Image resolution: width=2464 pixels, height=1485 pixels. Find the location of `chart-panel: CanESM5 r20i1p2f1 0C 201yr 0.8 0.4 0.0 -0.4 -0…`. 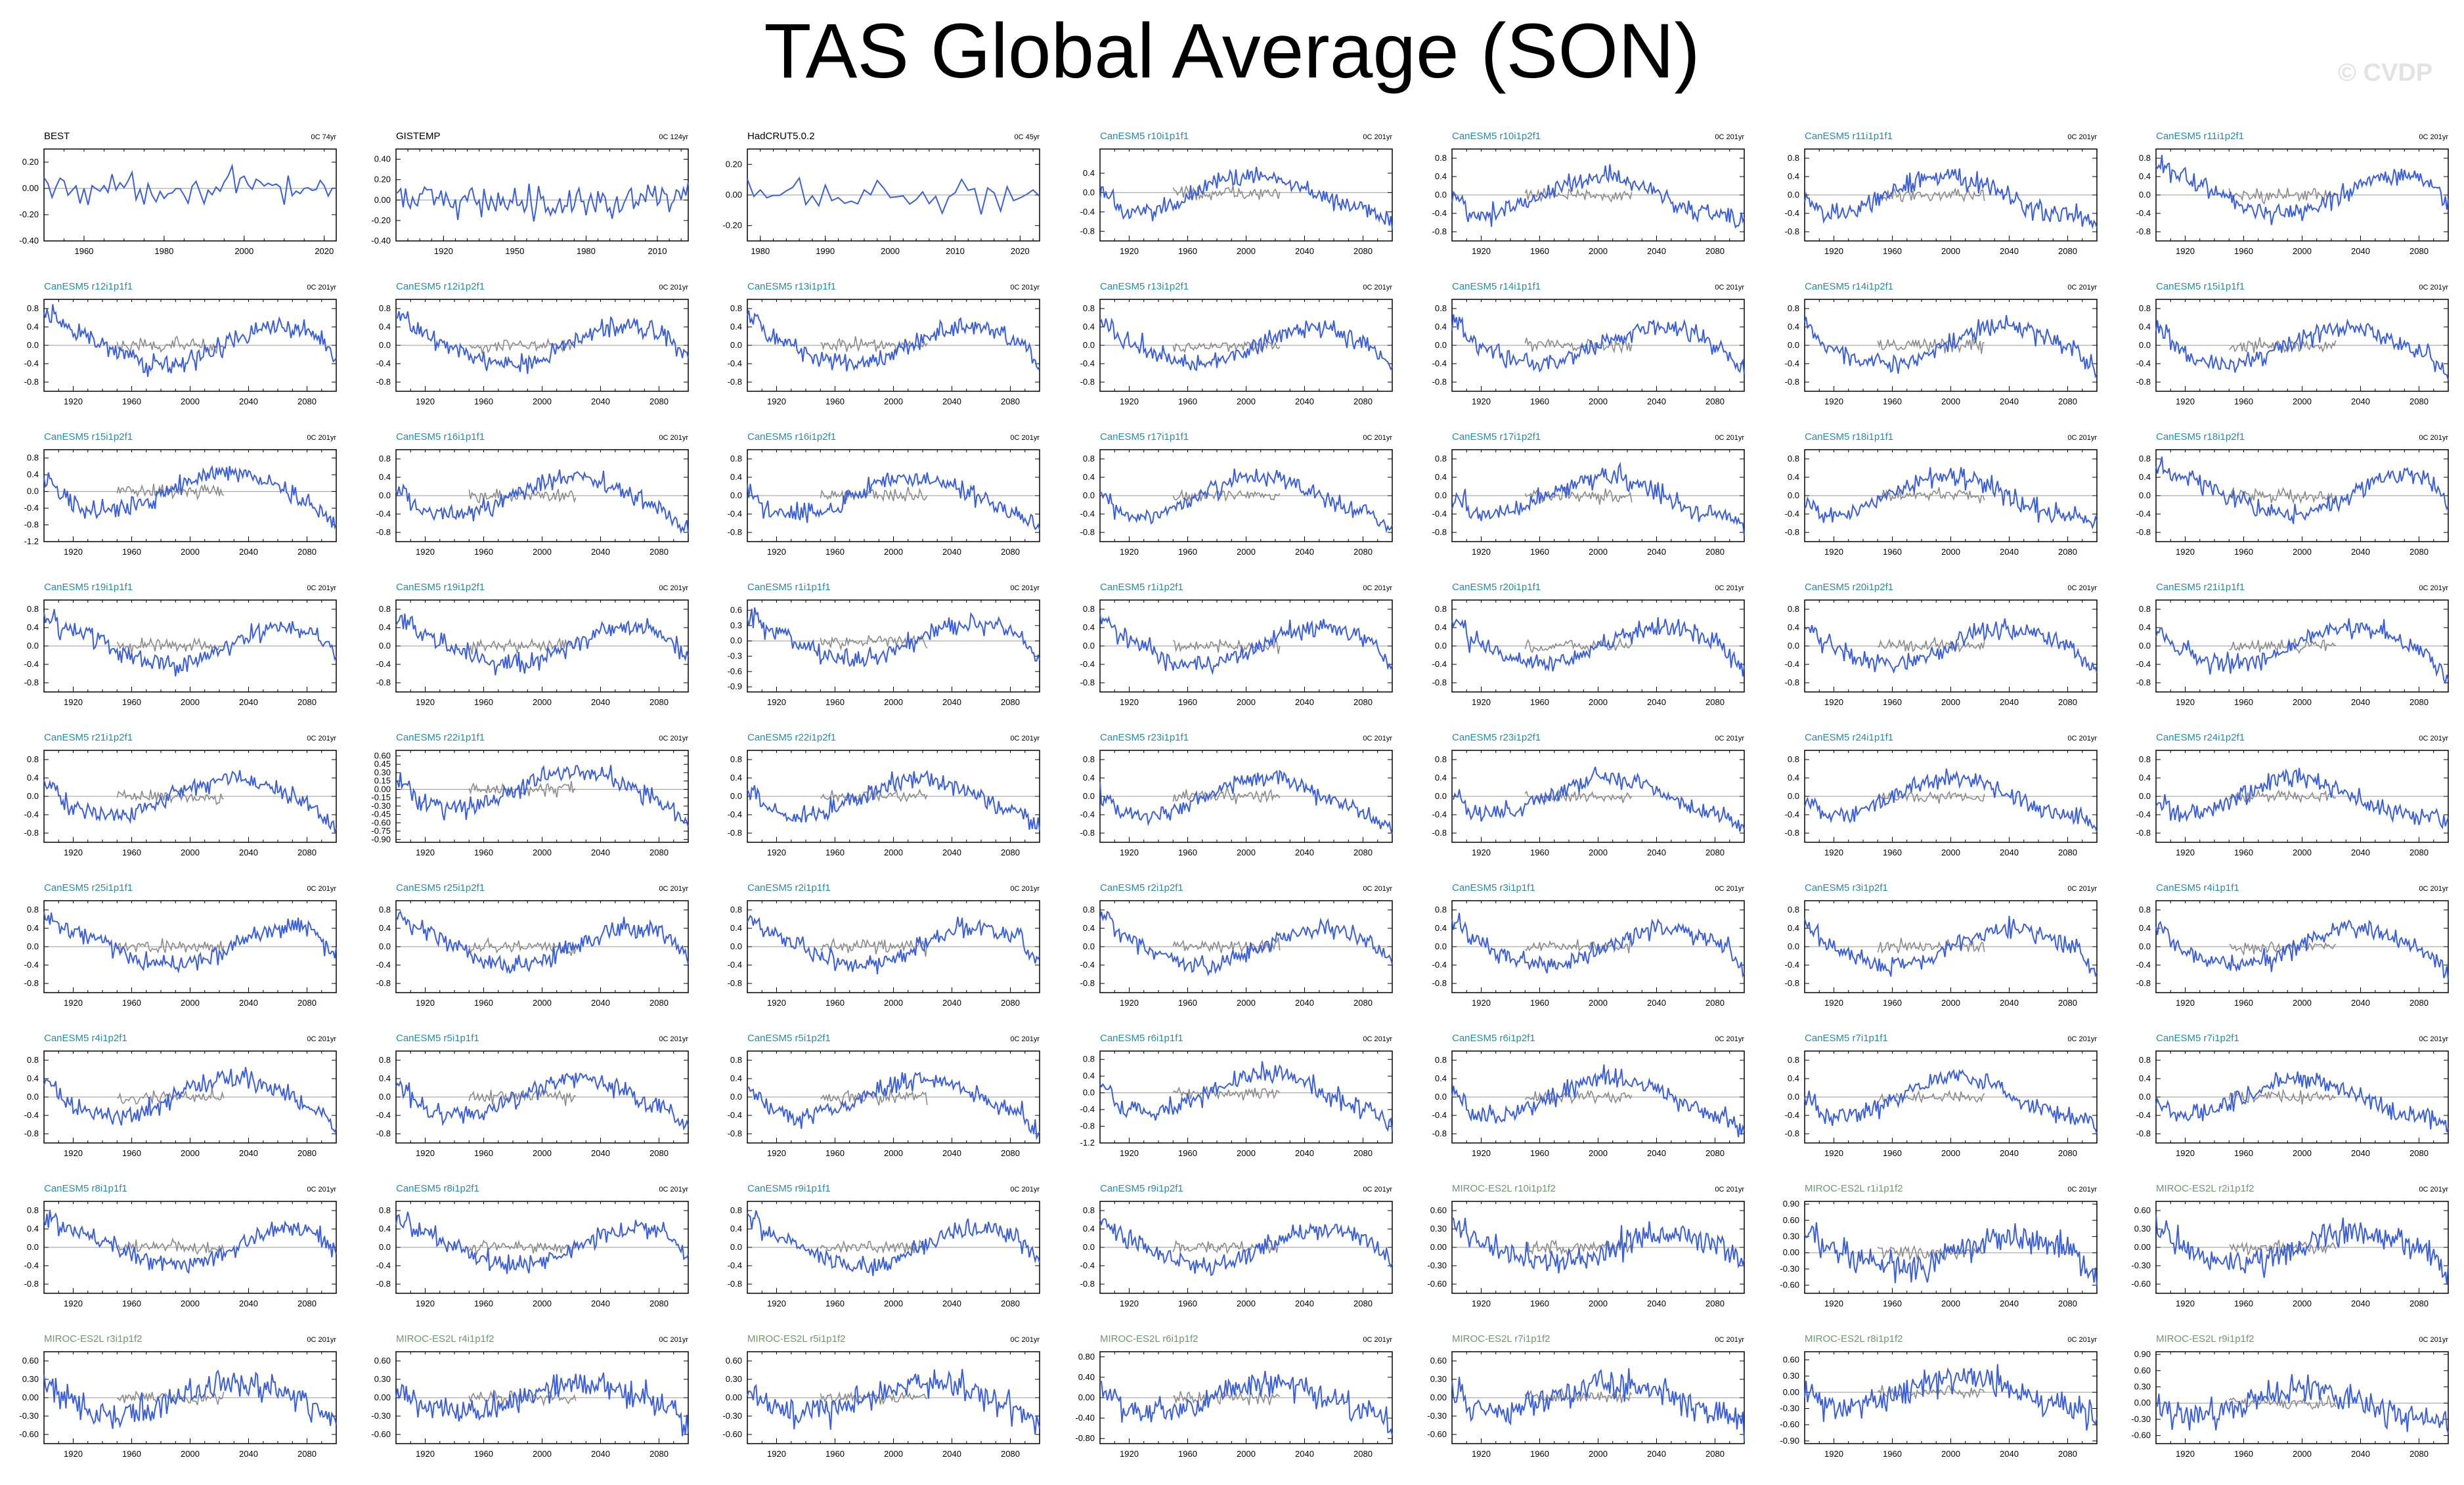

chart-panel: CanESM5 r20i1p2f1 0C 201yr 0.8 0.4 0.0 -0.4 -0… is located at coordinates (1941, 644).